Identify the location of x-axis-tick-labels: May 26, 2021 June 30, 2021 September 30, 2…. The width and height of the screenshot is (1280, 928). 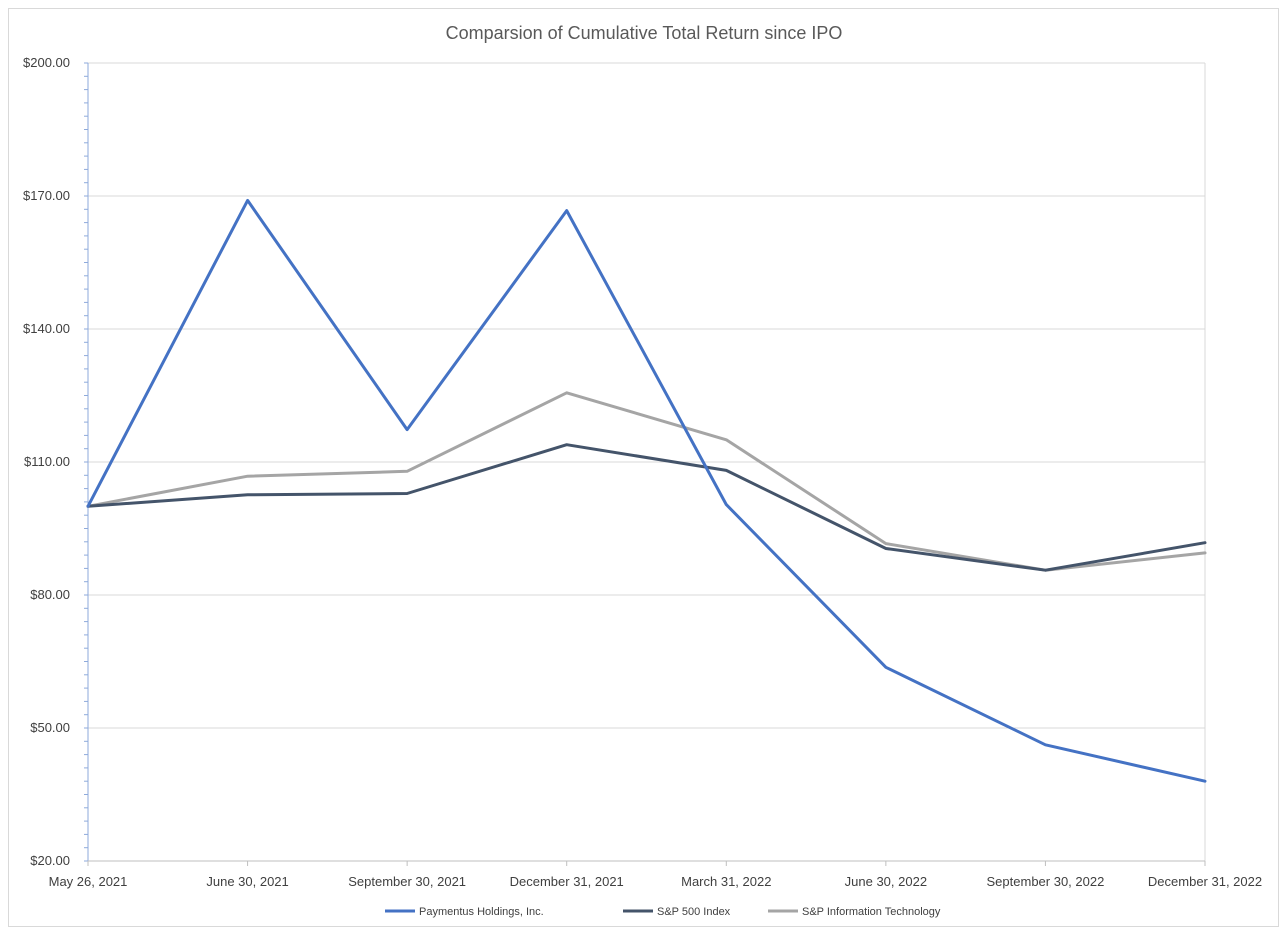
(655, 881).